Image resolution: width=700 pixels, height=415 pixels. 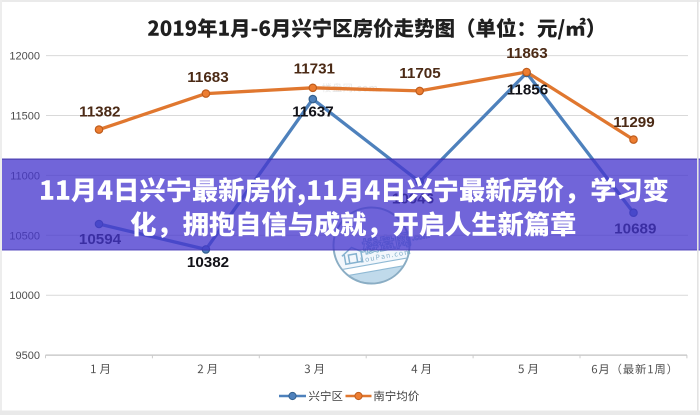 I want to click on svg-text: 11863, so click(x=526, y=53).